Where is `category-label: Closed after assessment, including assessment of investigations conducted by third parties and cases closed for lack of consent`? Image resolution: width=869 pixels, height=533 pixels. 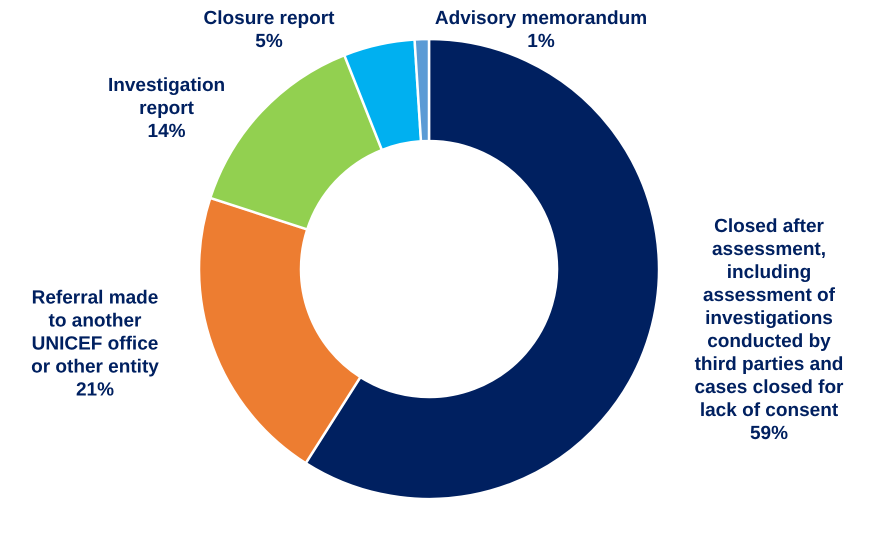
category-label: Closed after assessment, including assessment of investigations conducted by third parties and cases closed for lack of consent is located at coordinates (769, 319).